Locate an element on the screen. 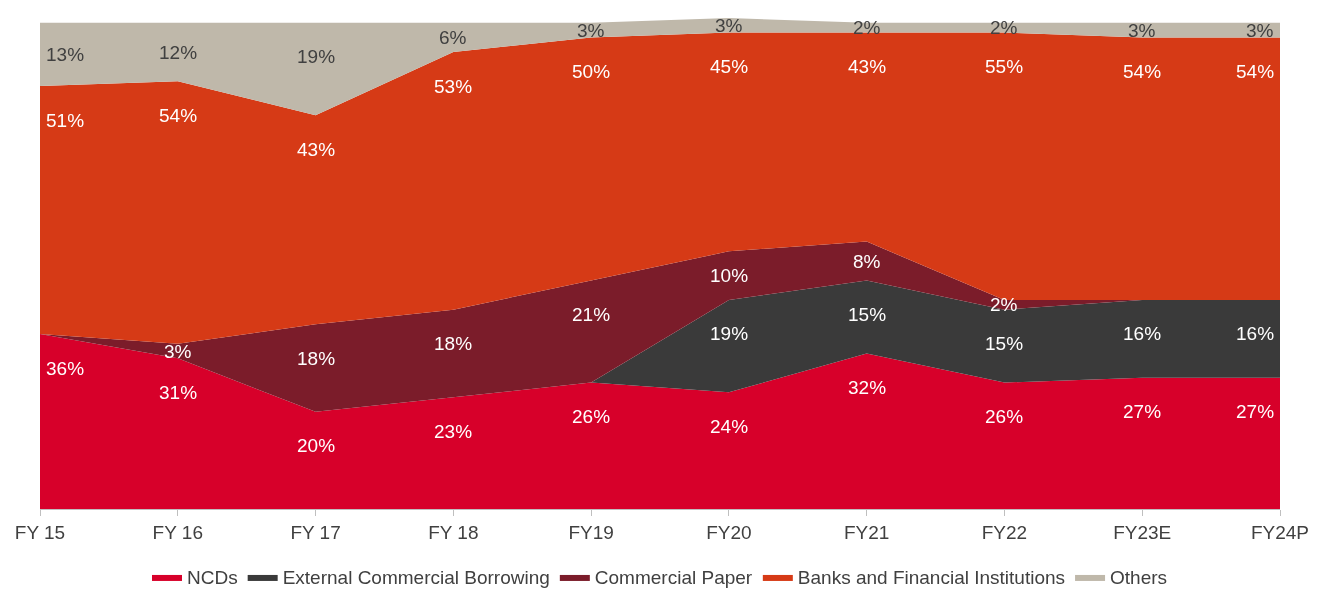 Image resolution: width=1326 pixels, height=608 pixels. legend-label: Commercial Paper is located at coordinates (673, 578).